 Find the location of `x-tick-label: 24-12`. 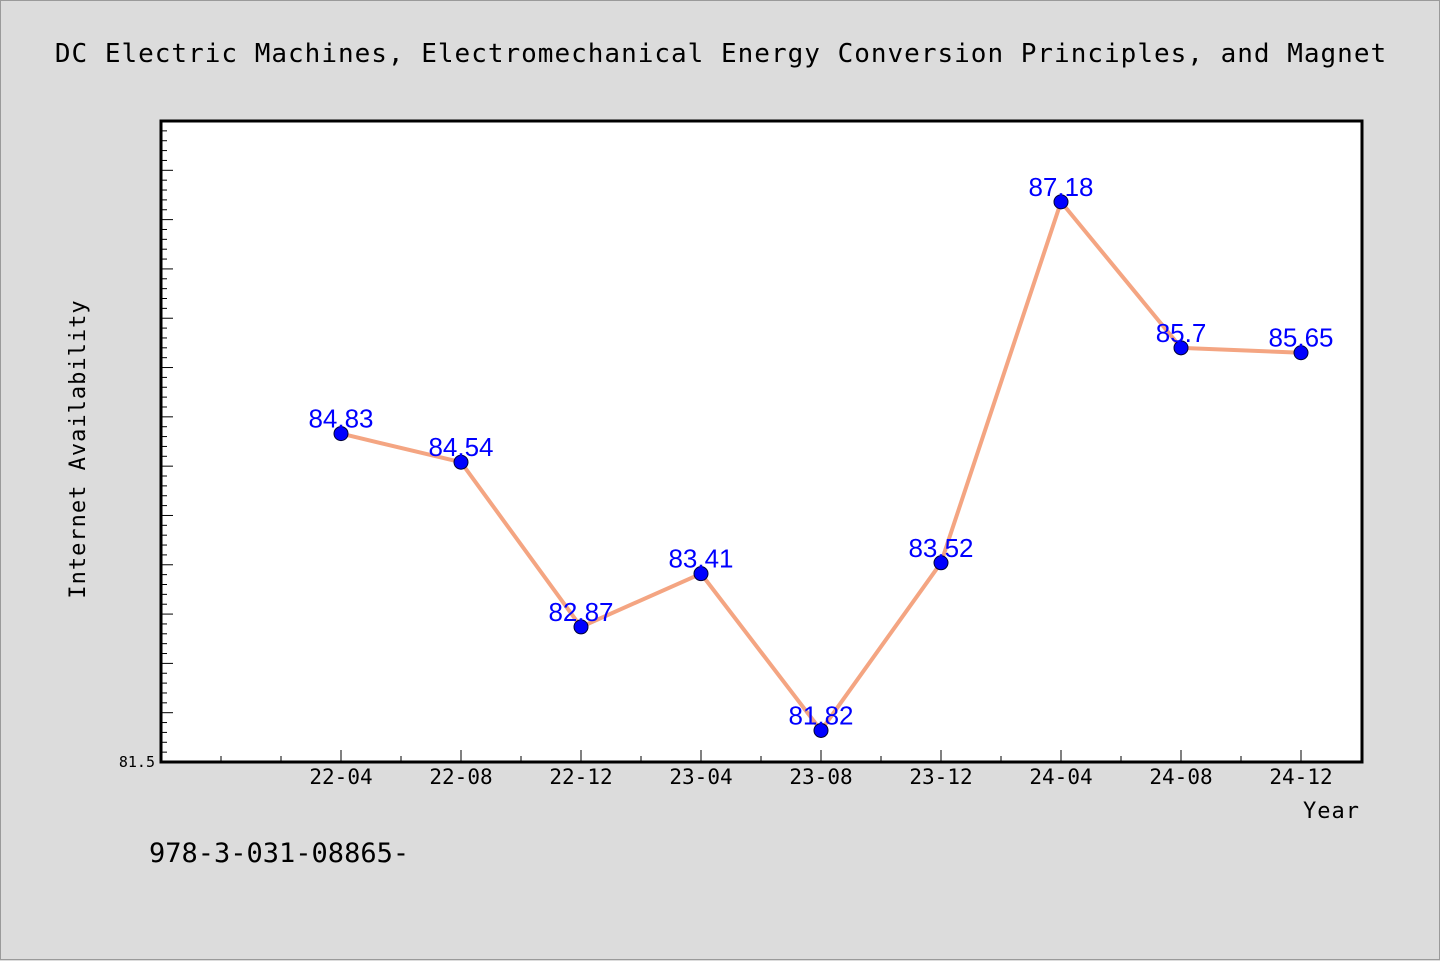

x-tick-label: 24-12 is located at coordinates (1300, 777).